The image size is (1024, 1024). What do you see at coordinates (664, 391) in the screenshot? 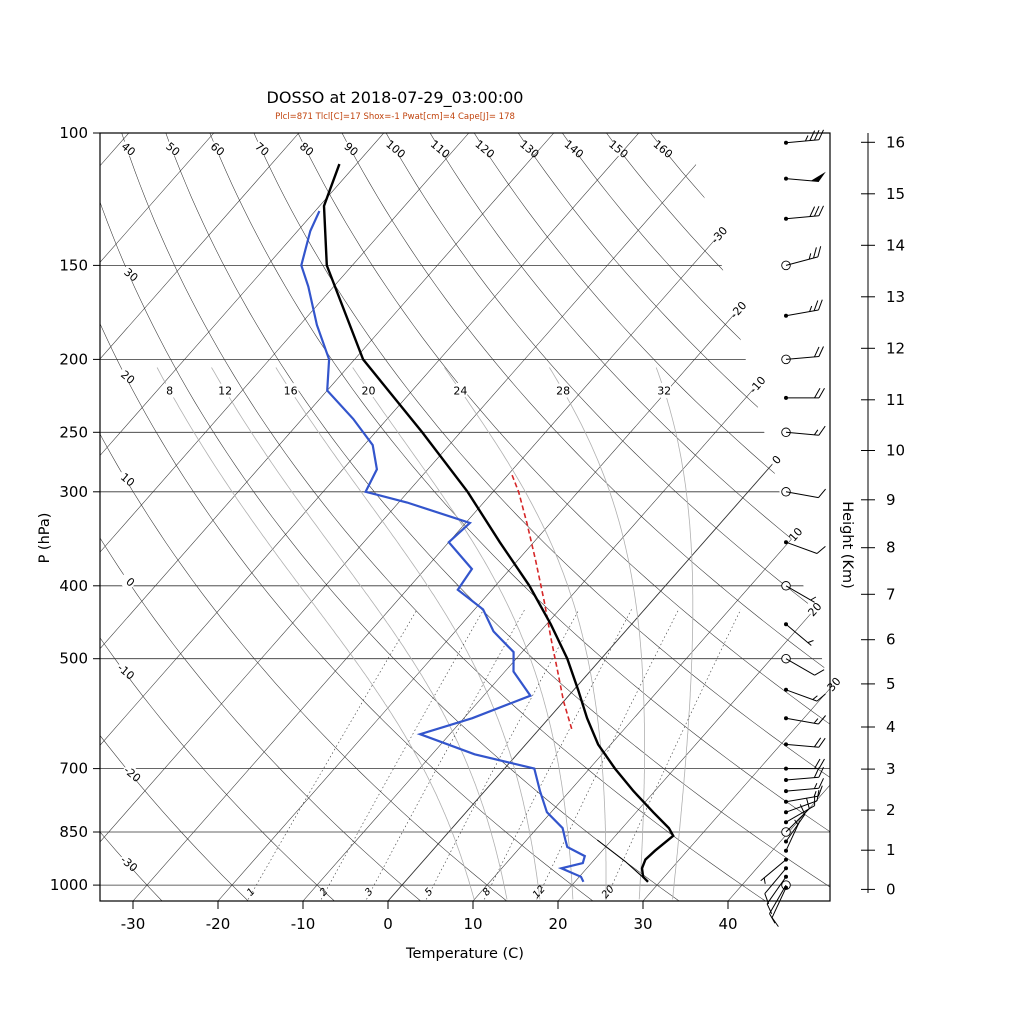
I see `svg-text: 32` at bounding box center [664, 391].